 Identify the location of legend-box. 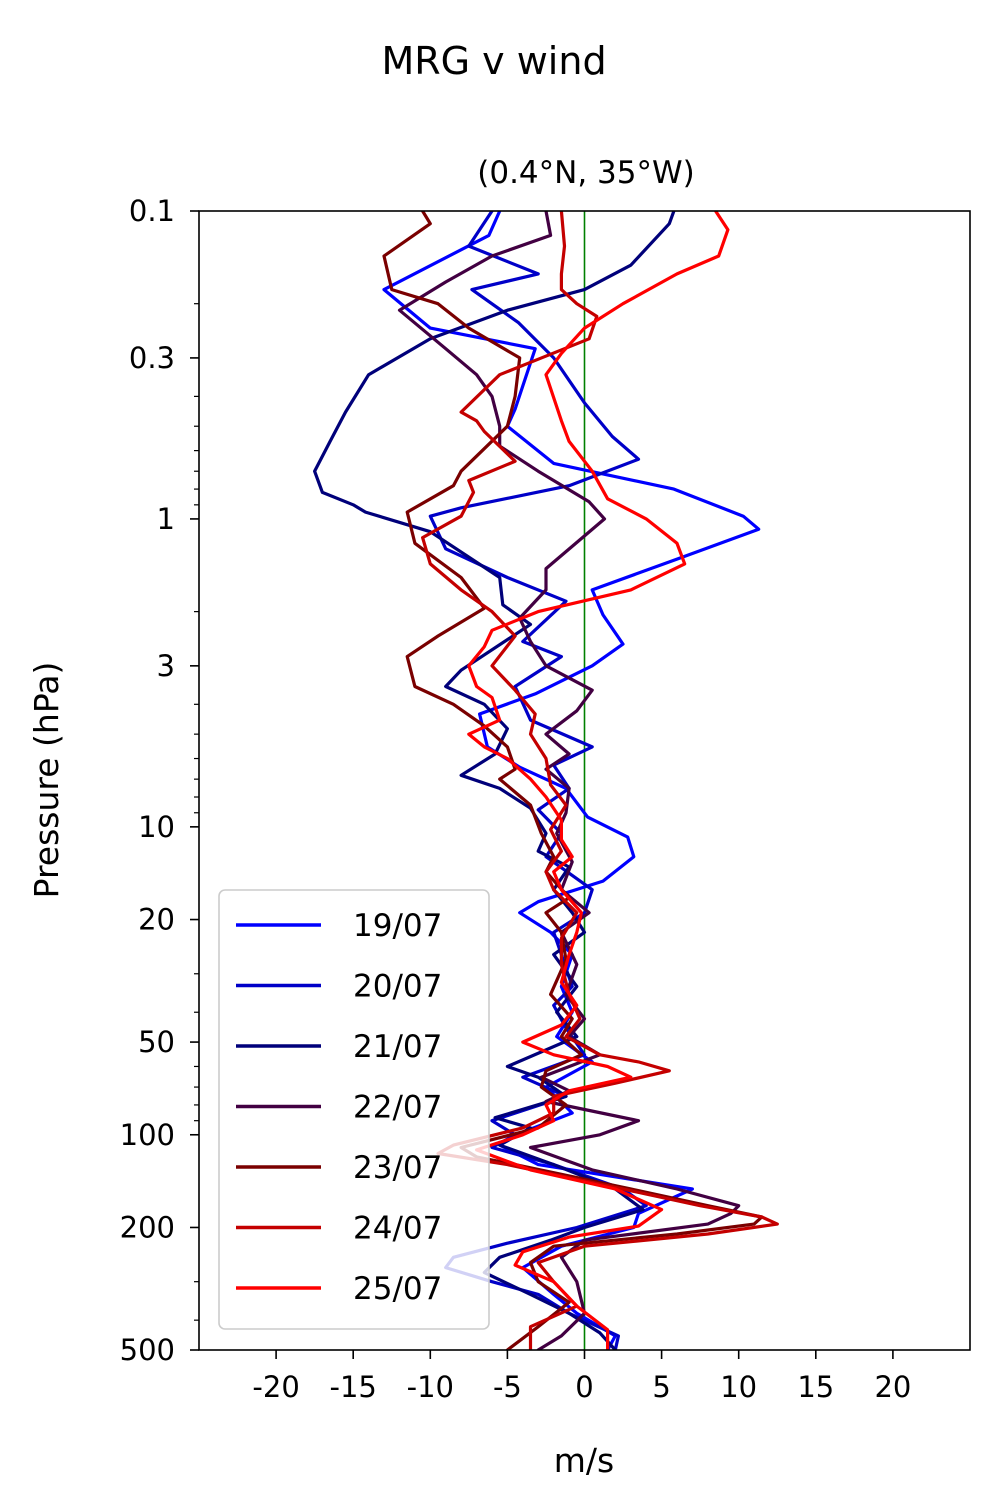
(354, 1109).